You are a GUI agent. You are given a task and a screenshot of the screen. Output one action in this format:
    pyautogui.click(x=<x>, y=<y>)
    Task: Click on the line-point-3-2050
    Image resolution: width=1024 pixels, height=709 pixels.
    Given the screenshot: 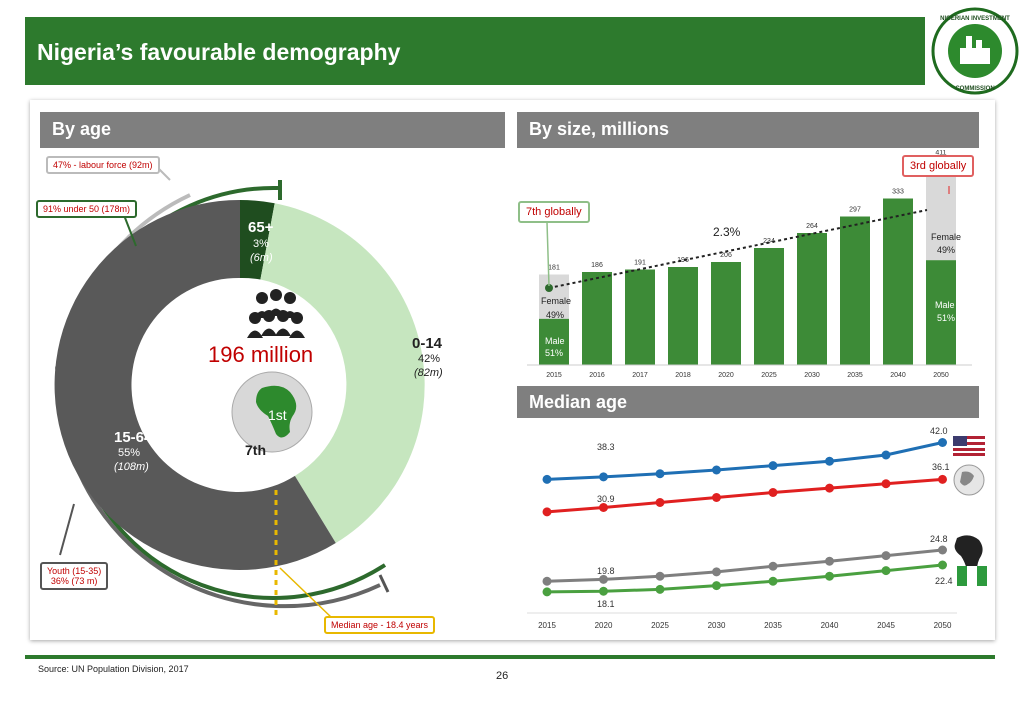 What is the action you would take?
    pyautogui.click(x=942, y=565)
    